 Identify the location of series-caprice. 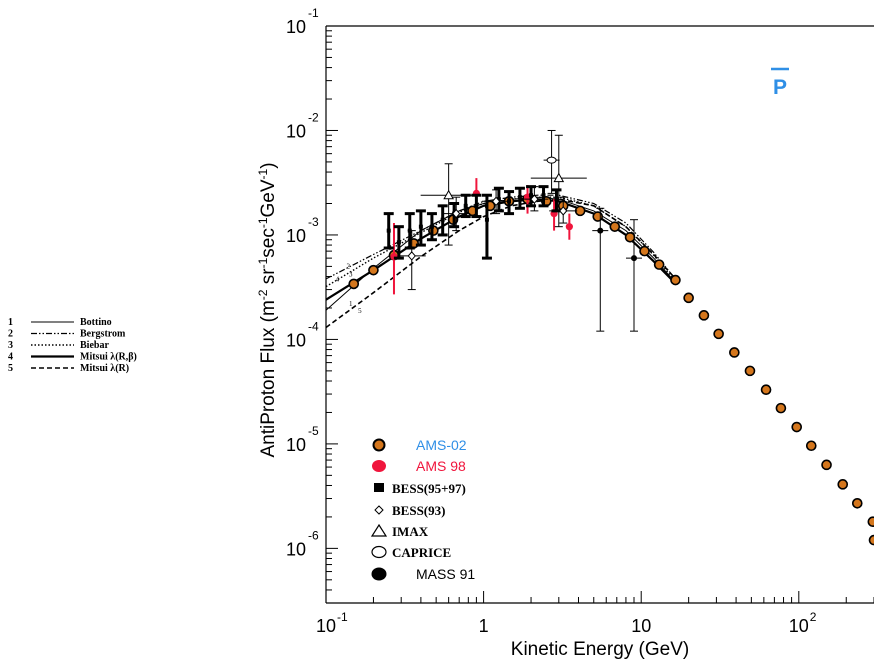
(551, 161).